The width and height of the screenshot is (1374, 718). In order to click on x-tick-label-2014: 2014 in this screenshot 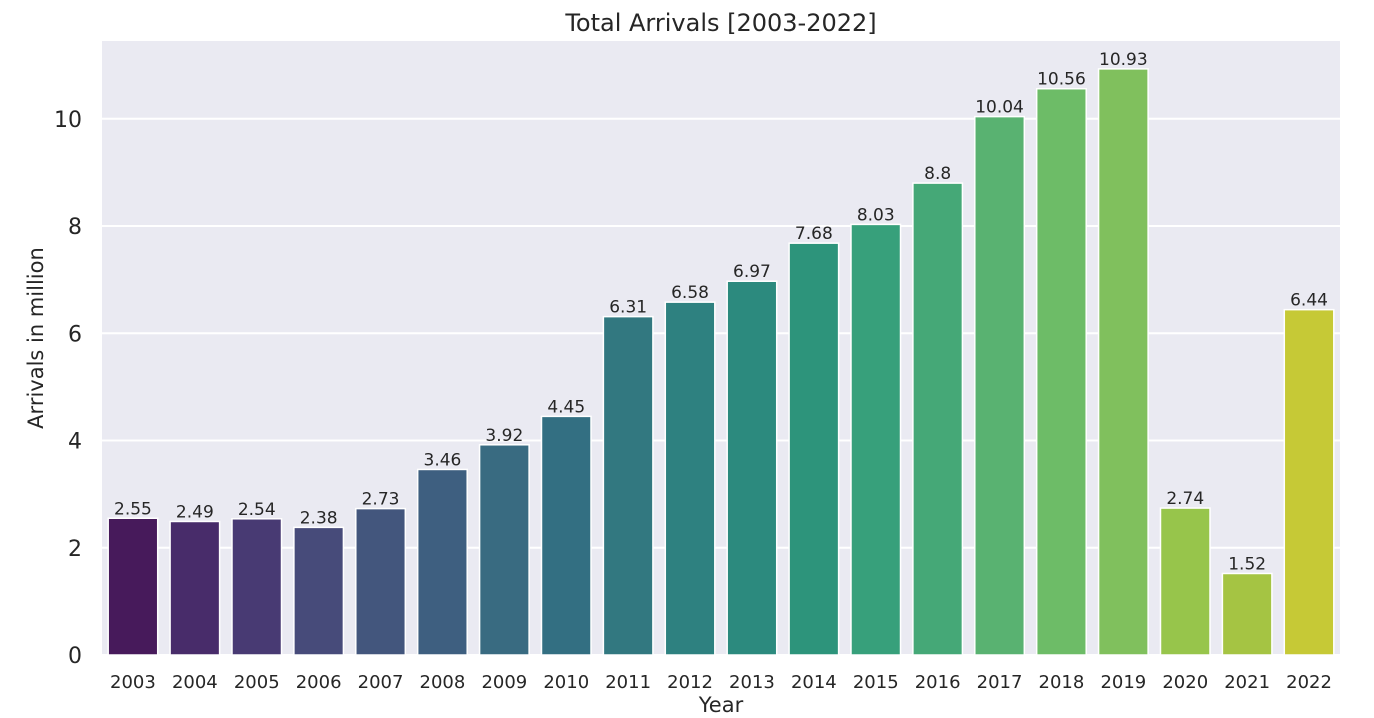, I will do `click(814, 682)`.